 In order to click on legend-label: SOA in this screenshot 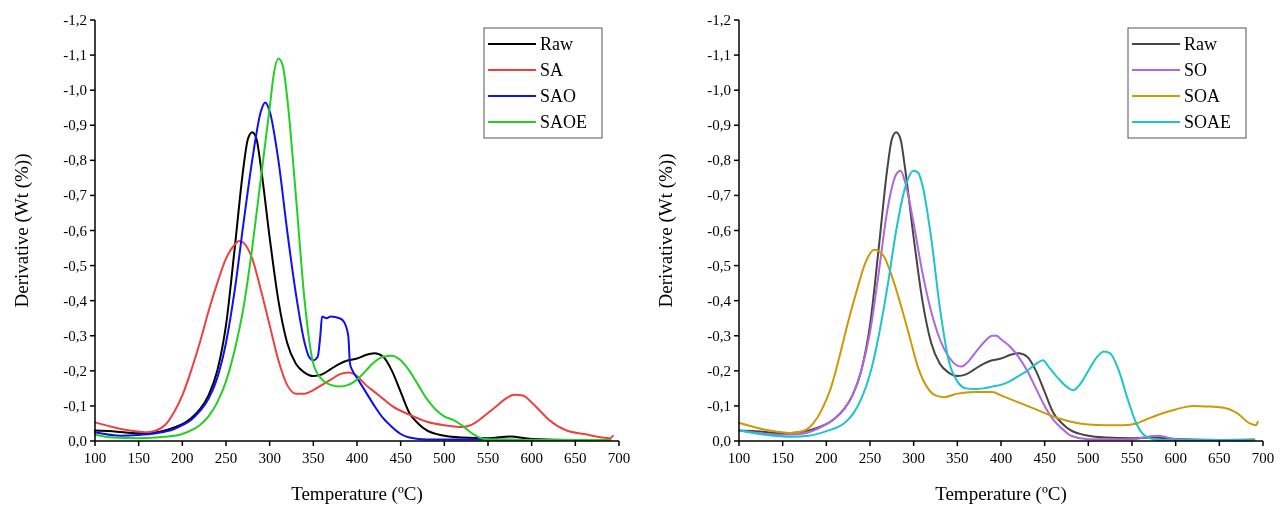, I will do `click(1202, 96)`.